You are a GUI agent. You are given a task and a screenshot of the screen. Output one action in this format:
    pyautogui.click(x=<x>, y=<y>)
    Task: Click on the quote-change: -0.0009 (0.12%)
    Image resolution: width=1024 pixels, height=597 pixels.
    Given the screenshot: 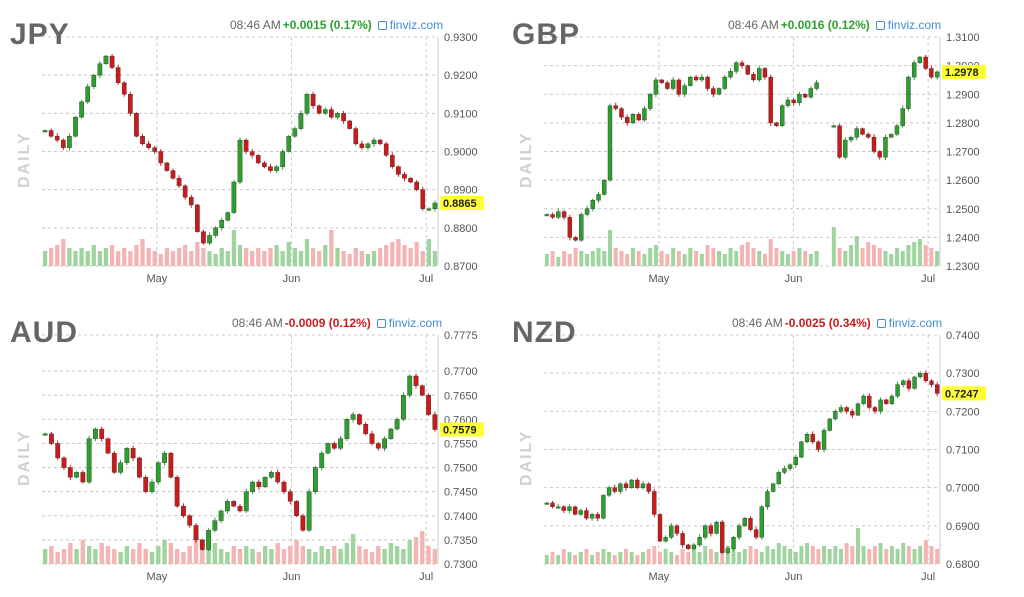 What is the action you would take?
    pyautogui.click(x=327, y=323)
    